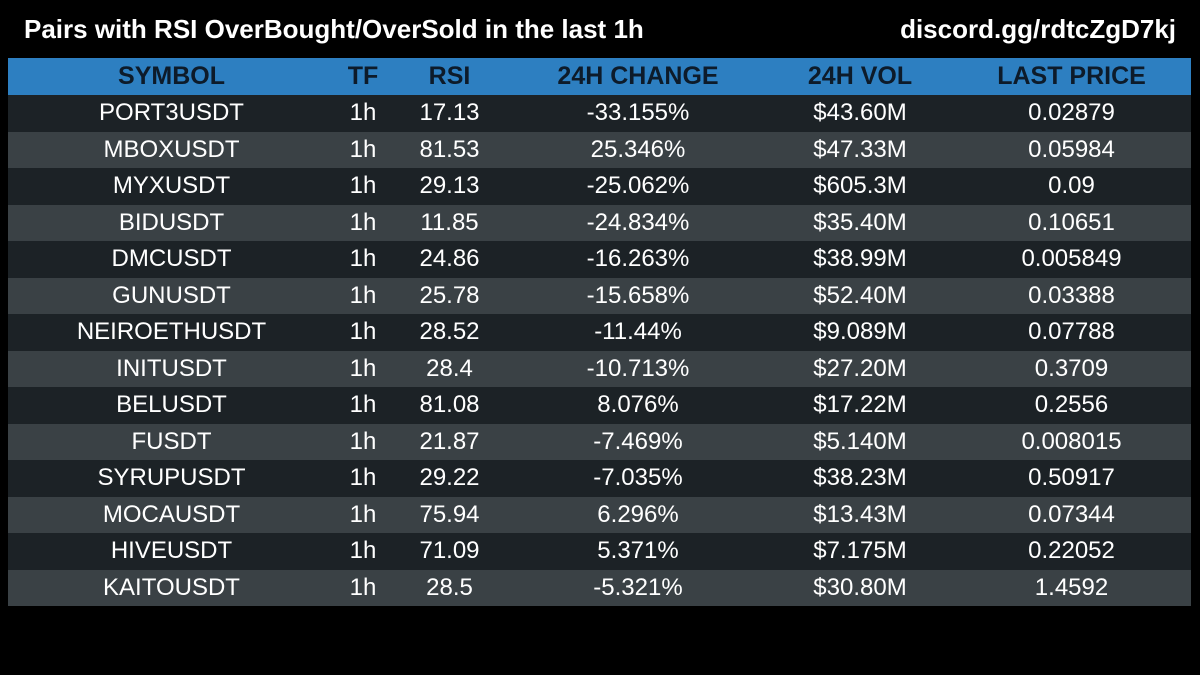  Describe the element at coordinates (1071, 295) in the screenshot. I see `price-cell: 0.03388` at that location.